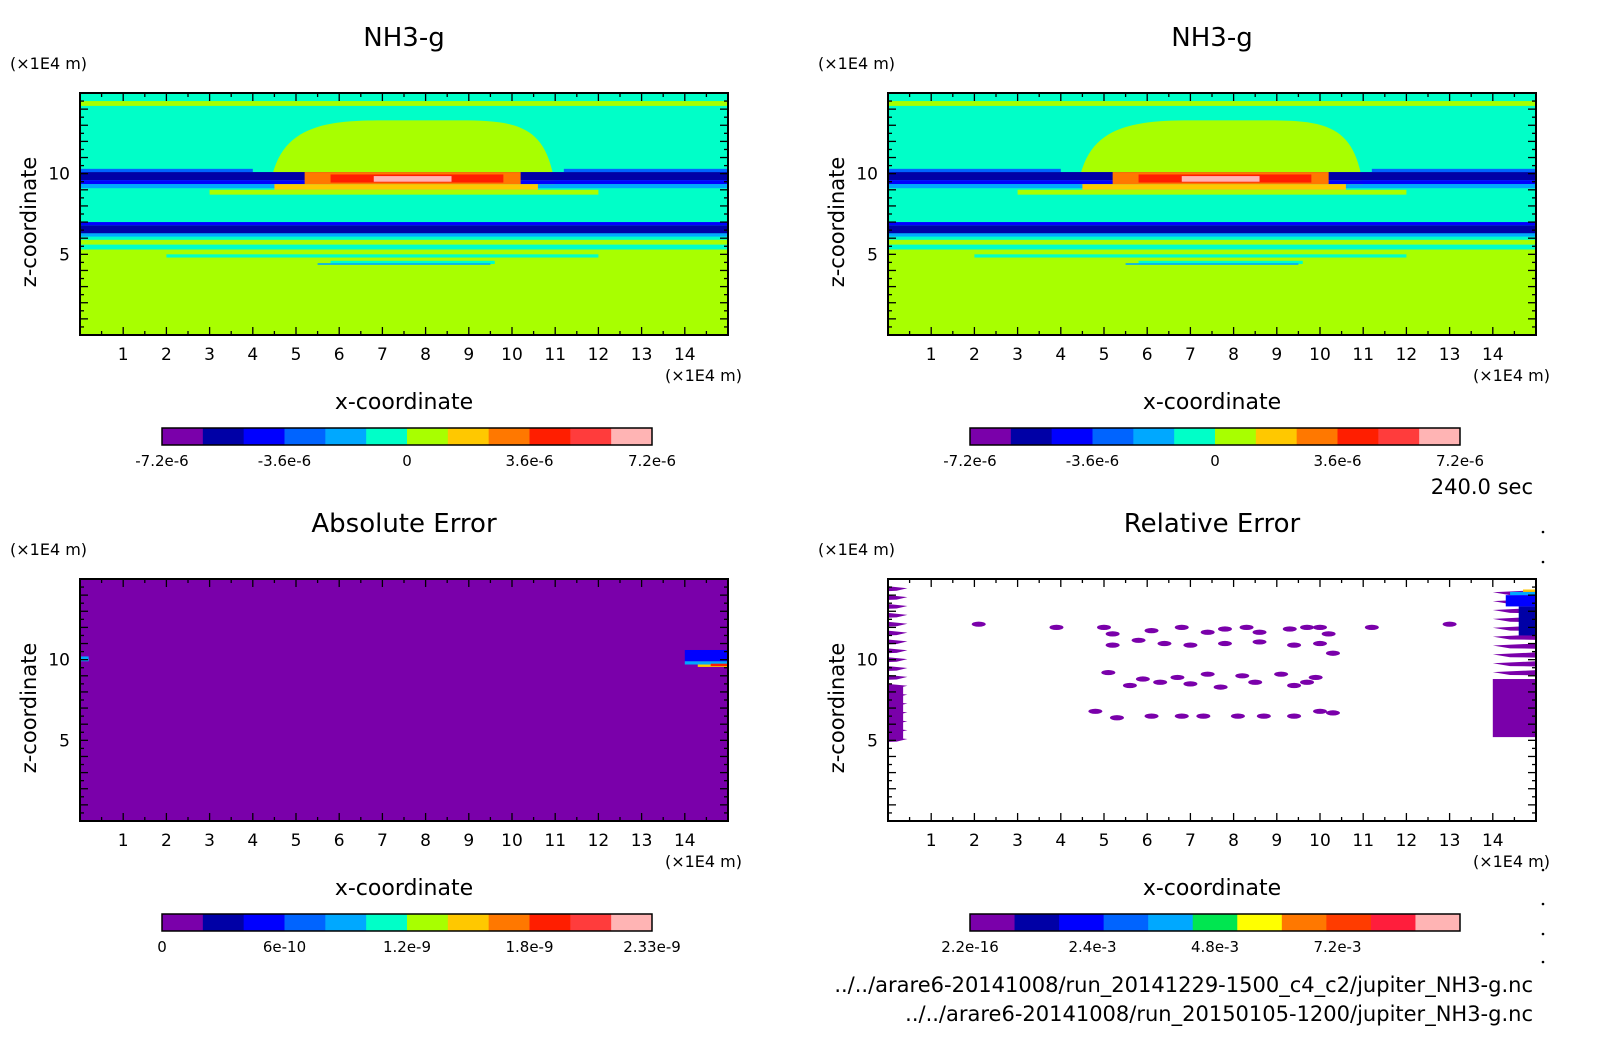  I want to click on colorbar-tick-label: 2.2e-16, so click(970, 947).